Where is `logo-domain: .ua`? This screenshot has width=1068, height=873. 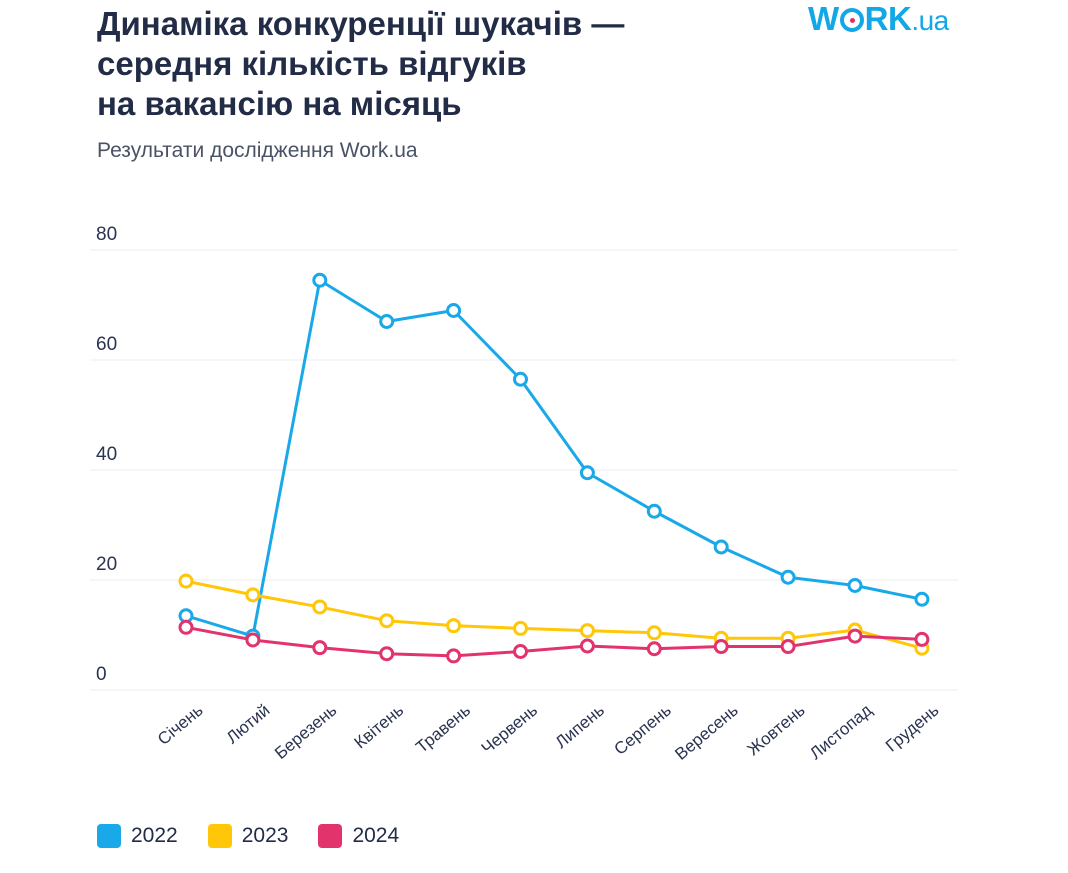 logo-domain: .ua is located at coordinates (930, 20).